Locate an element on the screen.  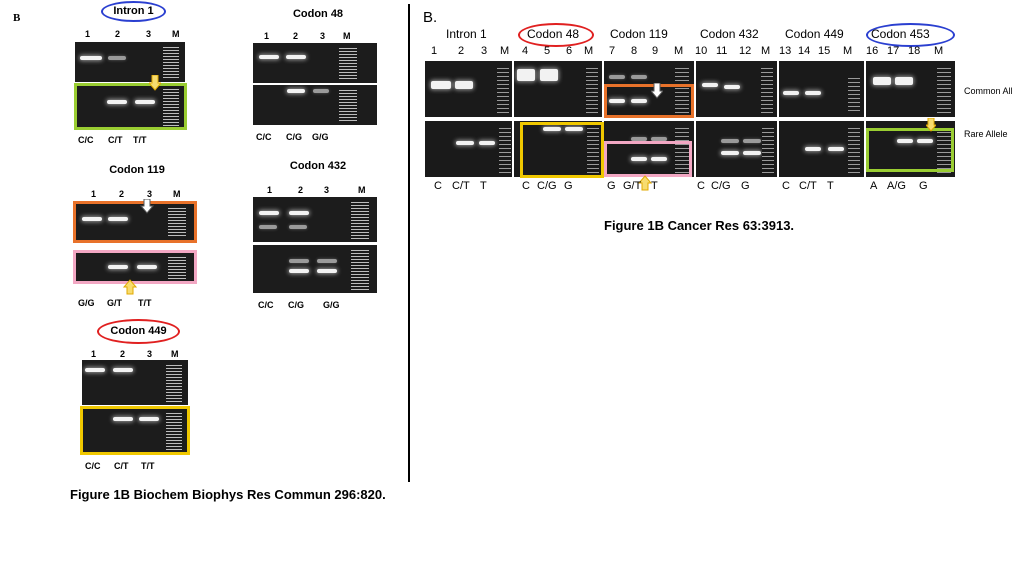
codon119-common-highlight-box is located at coordinates (135, 222).